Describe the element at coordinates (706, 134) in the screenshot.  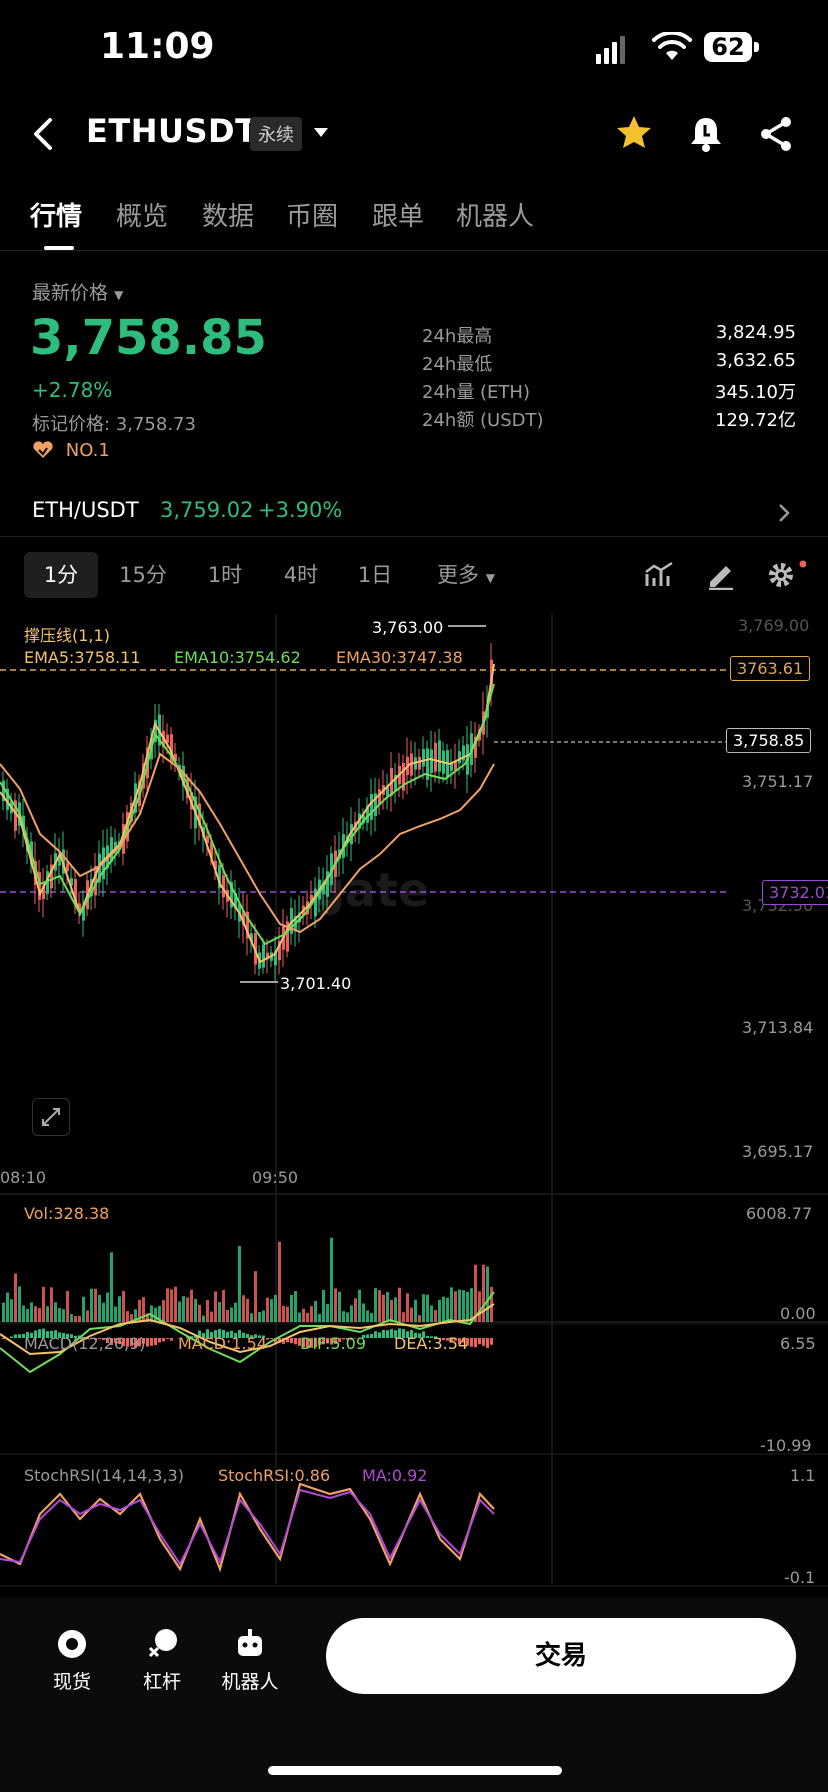
I see `price-alert-bell-icon` at that location.